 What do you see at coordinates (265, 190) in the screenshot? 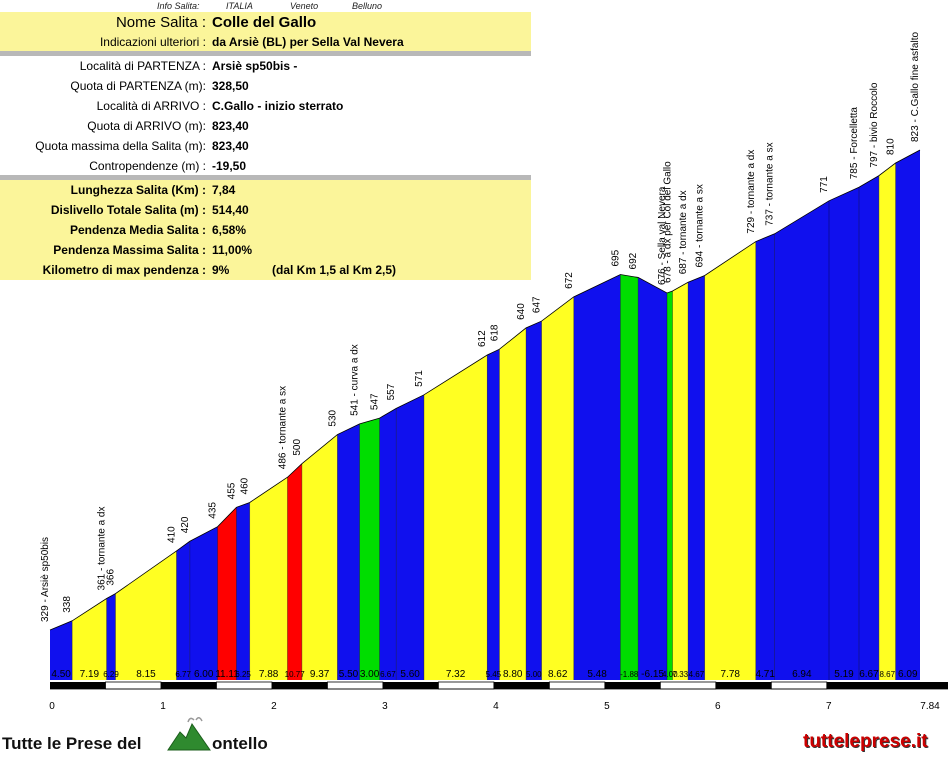
I see `info-row: Lunghezza Salita (Km) : 7,84` at bounding box center [265, 190].